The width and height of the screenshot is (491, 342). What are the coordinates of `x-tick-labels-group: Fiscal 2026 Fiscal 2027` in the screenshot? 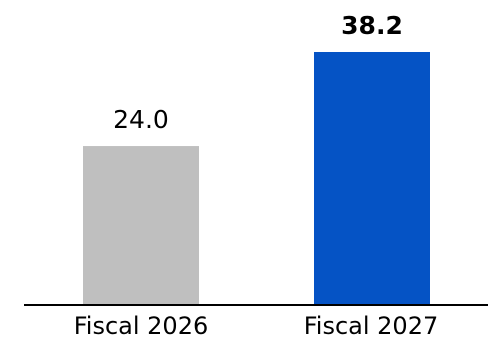 It's located at (256, 326).